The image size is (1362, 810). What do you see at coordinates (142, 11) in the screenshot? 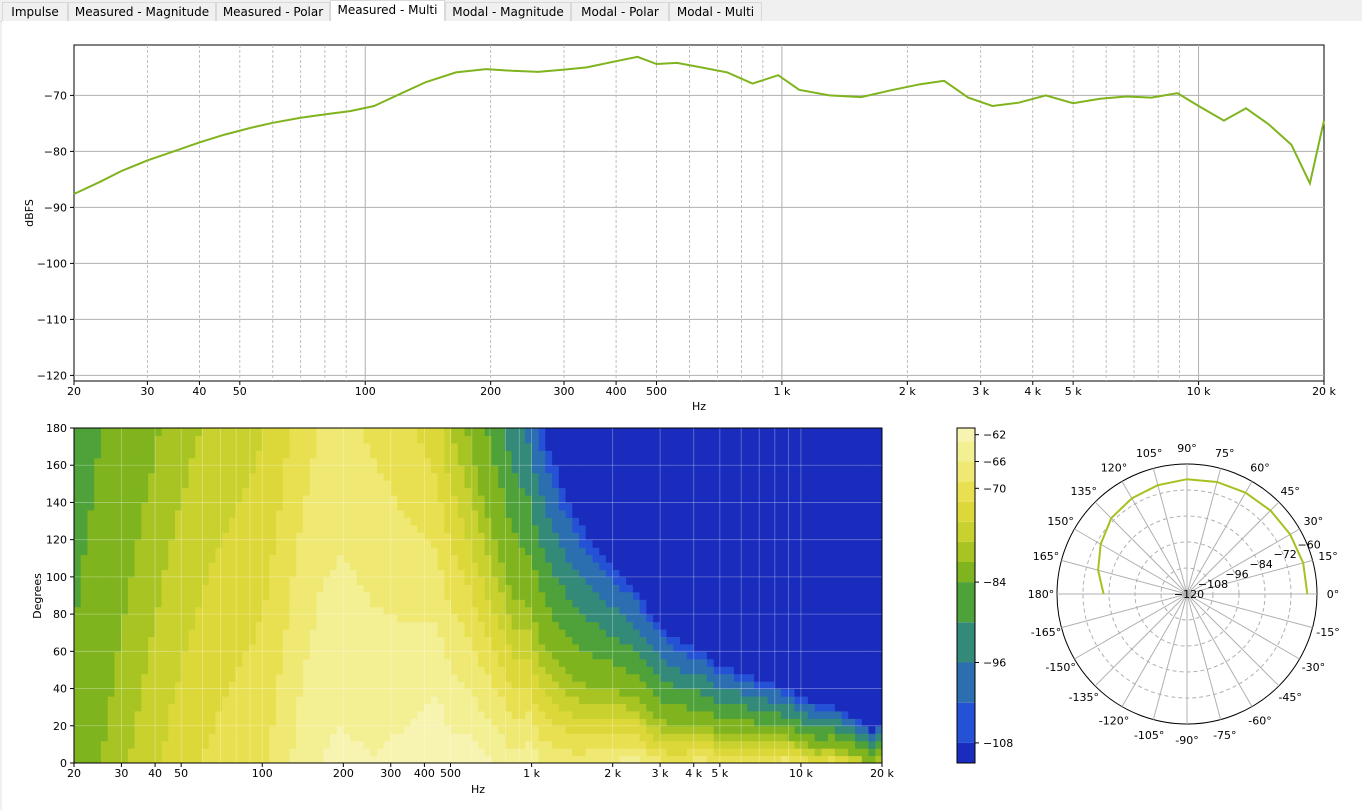
I see `tab-measured-magnitude: Measured - Magnitude` at bounding box center [142, 11].